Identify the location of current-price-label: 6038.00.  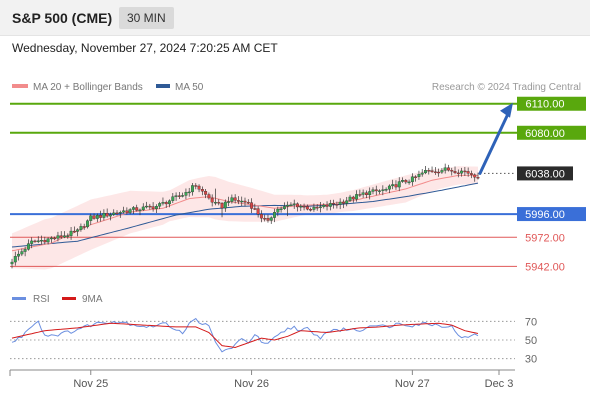
(545, 174).